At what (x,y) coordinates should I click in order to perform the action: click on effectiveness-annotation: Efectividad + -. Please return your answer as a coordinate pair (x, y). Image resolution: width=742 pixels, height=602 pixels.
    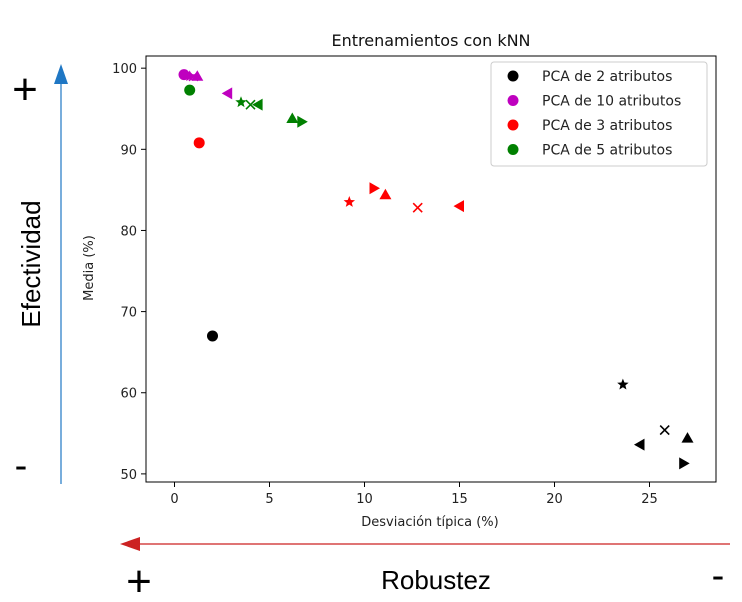
    Looking at the image, I should click on (40, 275).